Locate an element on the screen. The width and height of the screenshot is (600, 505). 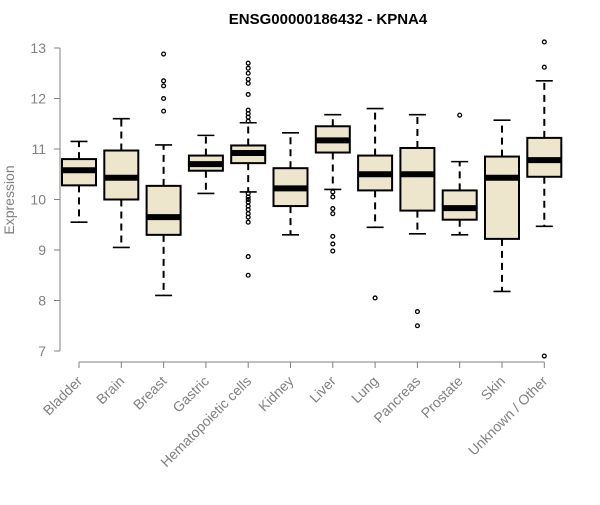
chart-title: ENSG00000186432 - KPNA4 is located at coordinates (328, 19).